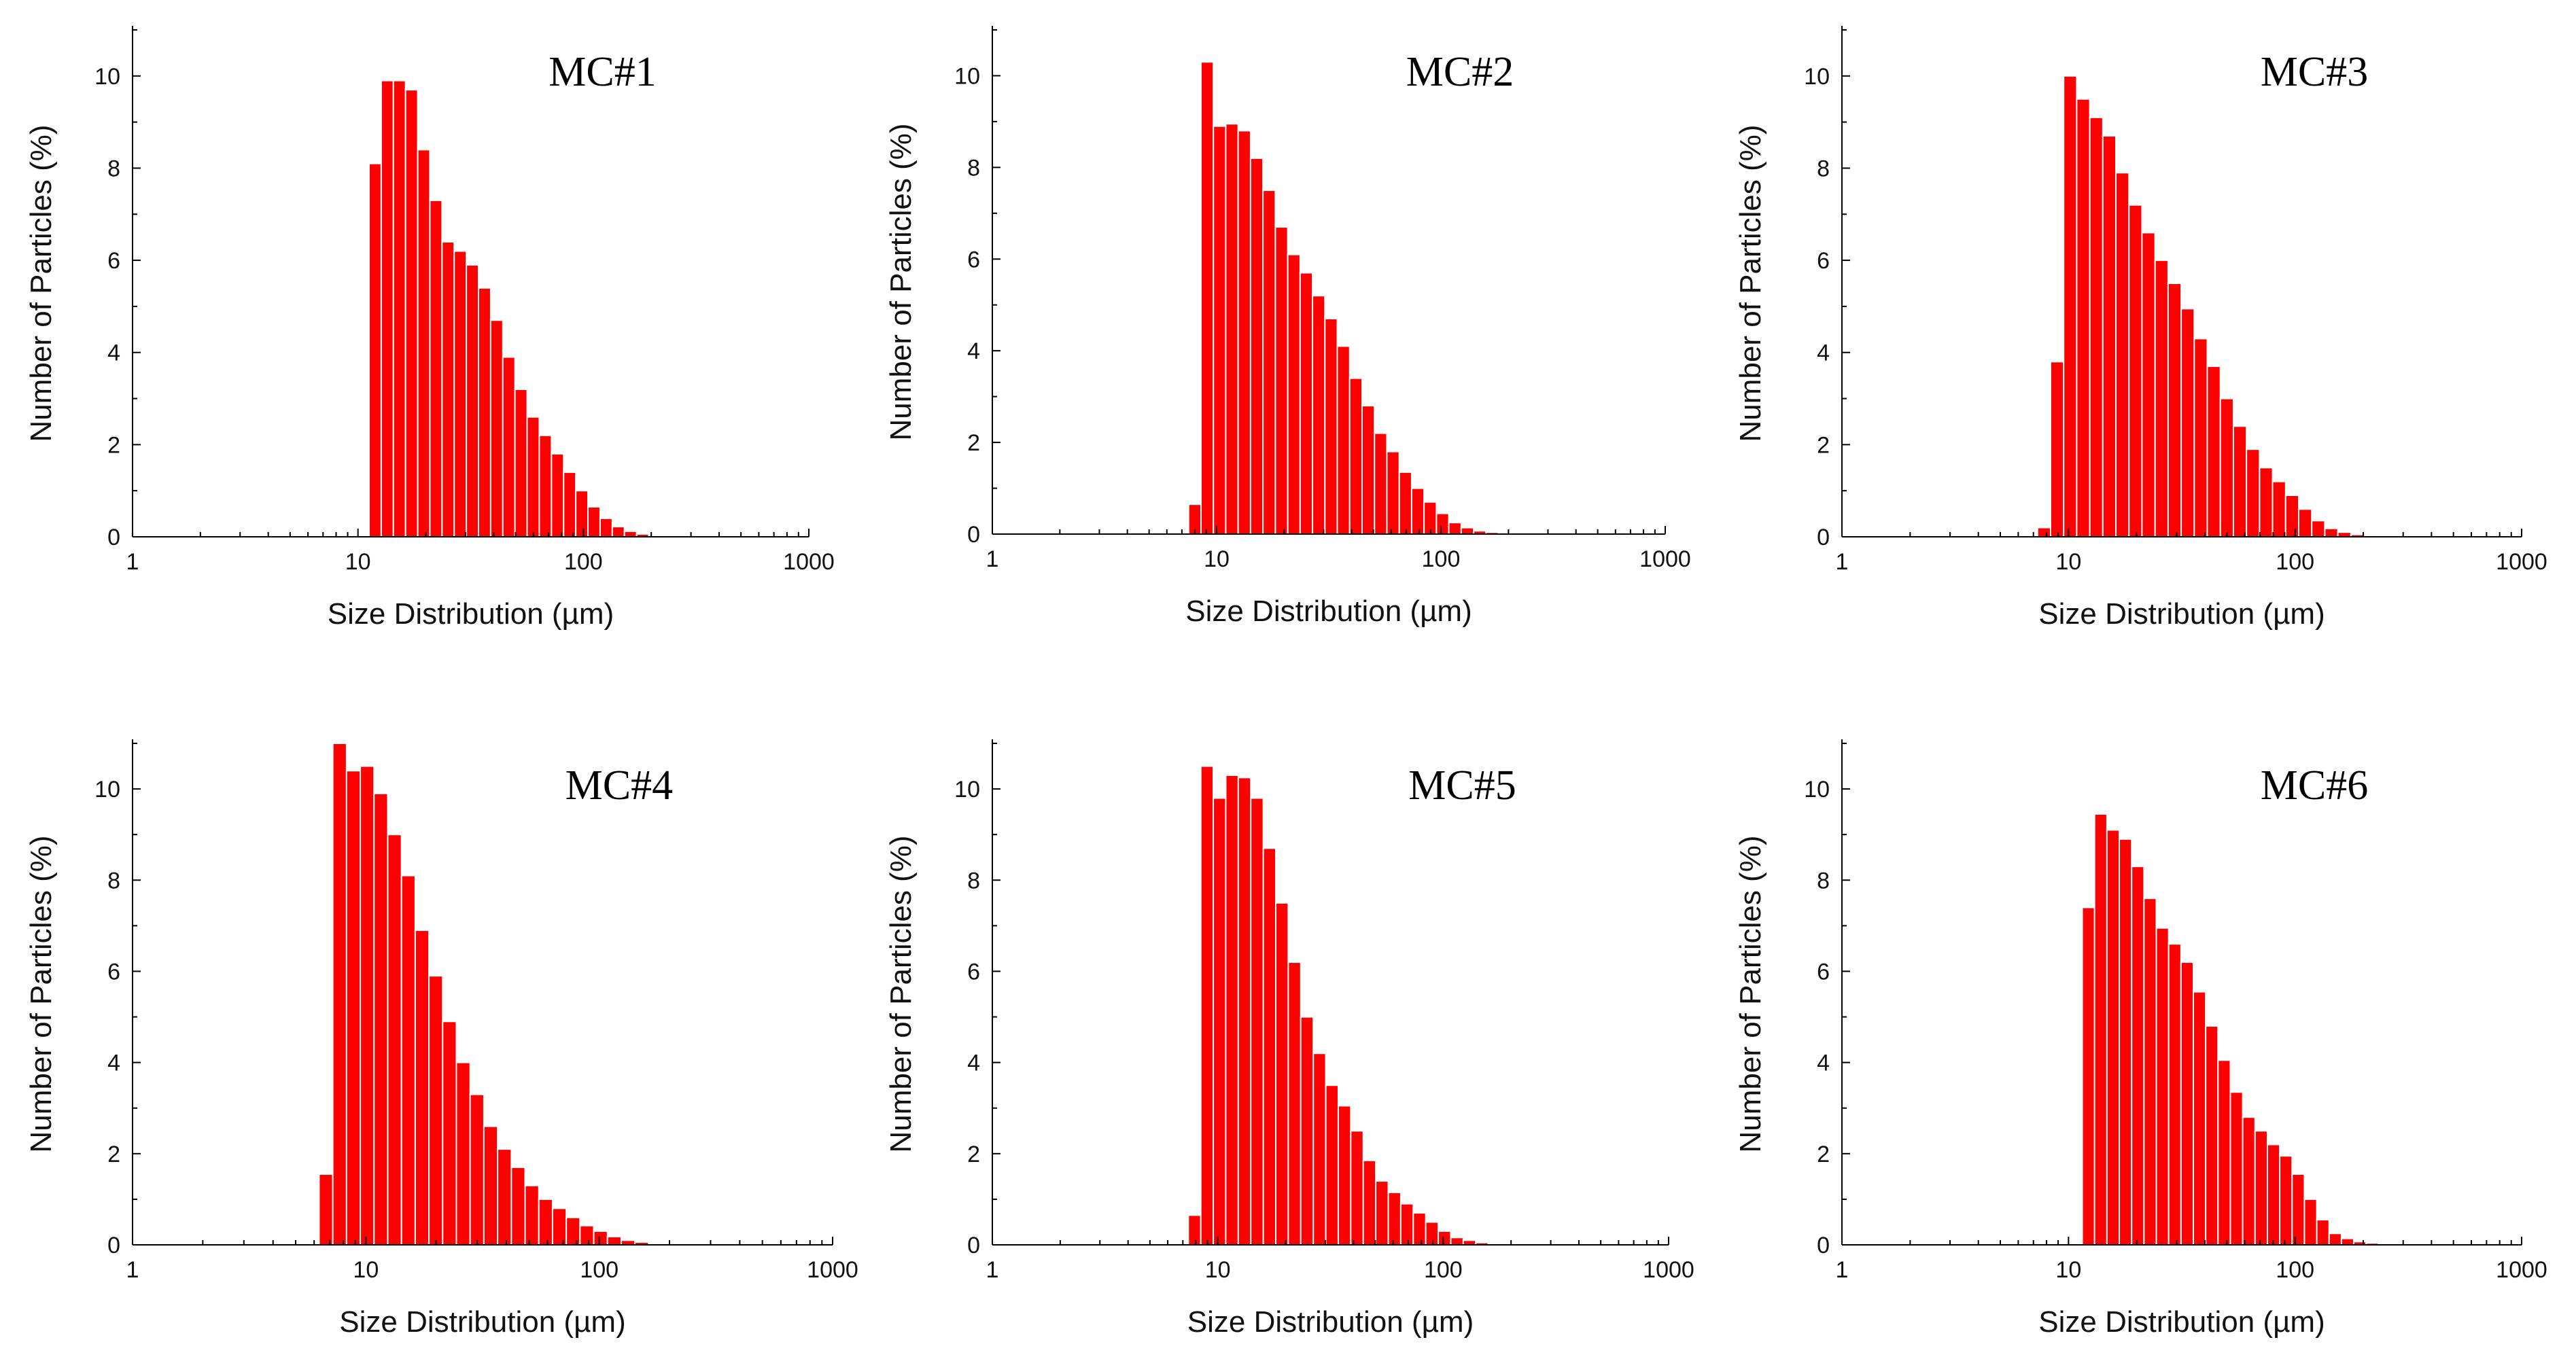 This screenshot has height=1359, width=2576. I want to click on y-tick-label-mc1-0: 0, so click(113, 537).